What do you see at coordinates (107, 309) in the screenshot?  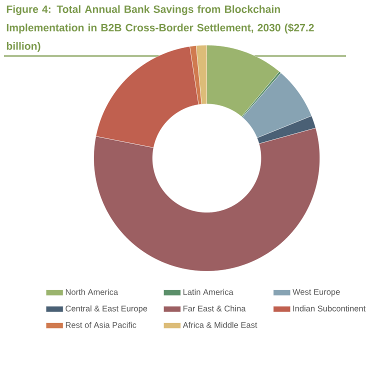 I see `legend-label: Central & East Europe` at bounding box center [107, 309].